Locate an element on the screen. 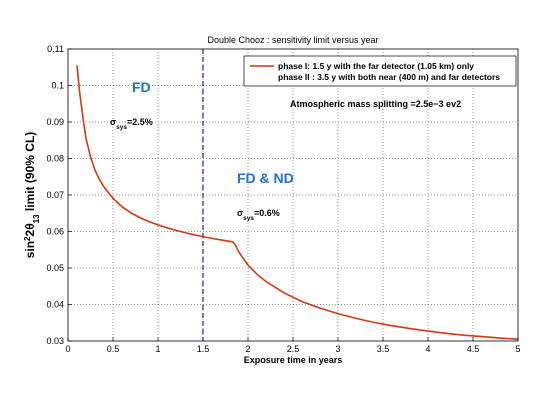  x-tick-label: 0.5 is located at coordinates (113, 349).